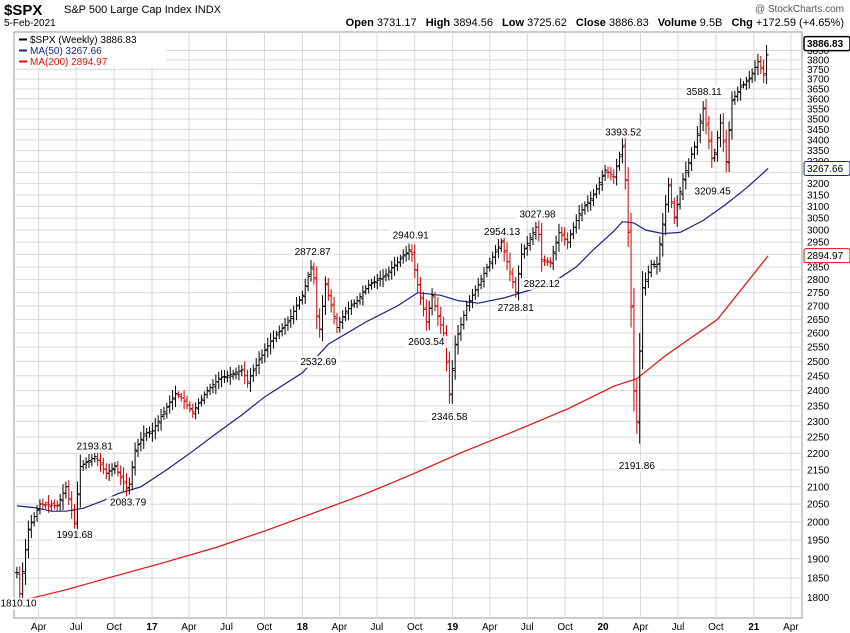  I want to click on open-label: Open, so click(359, 23).